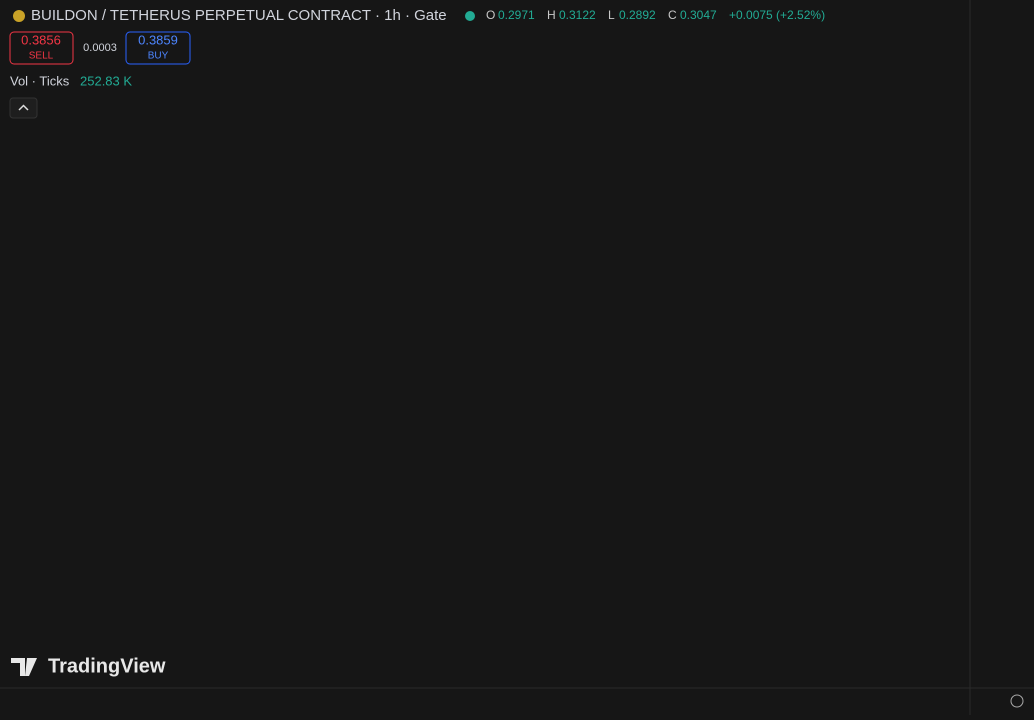  Describe the element at coordinates (777, 15) in the screenshot. I see `change: +0.0075 (+2.52%)` at that location.